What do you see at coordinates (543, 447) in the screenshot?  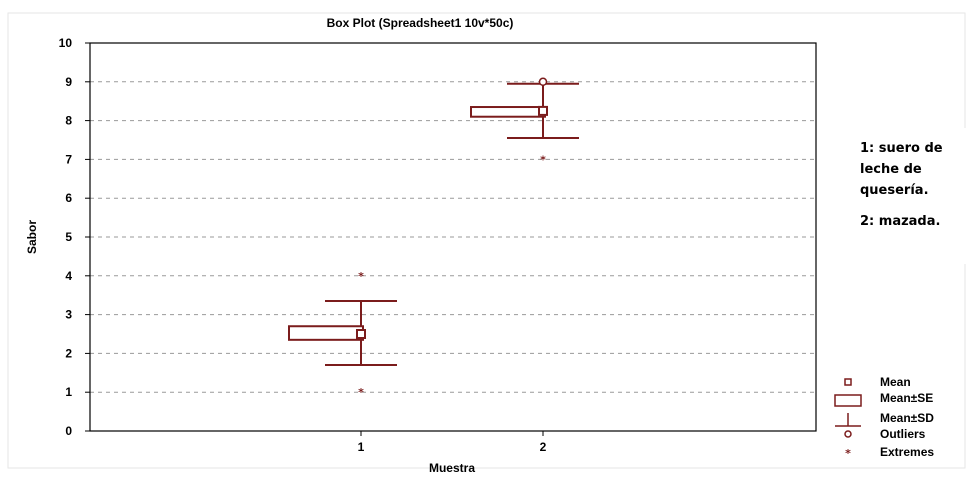 I see `x-tick-label: 2` at bounding box center [543, 447].